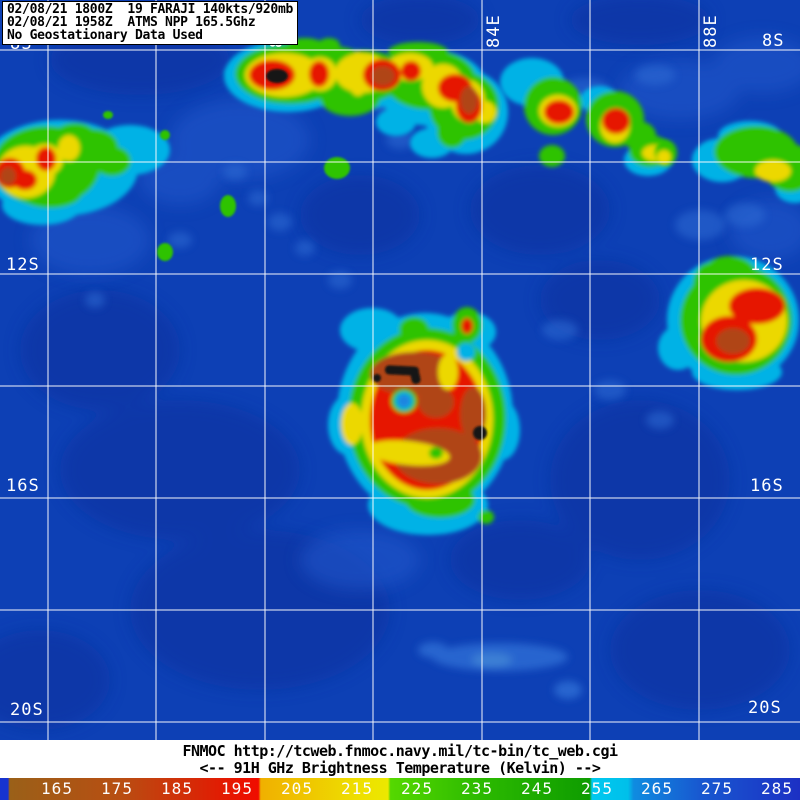 The width and height of the screenshot is (800, 800). I want to click on cyclone-inner-yellow, so click(399, 410).